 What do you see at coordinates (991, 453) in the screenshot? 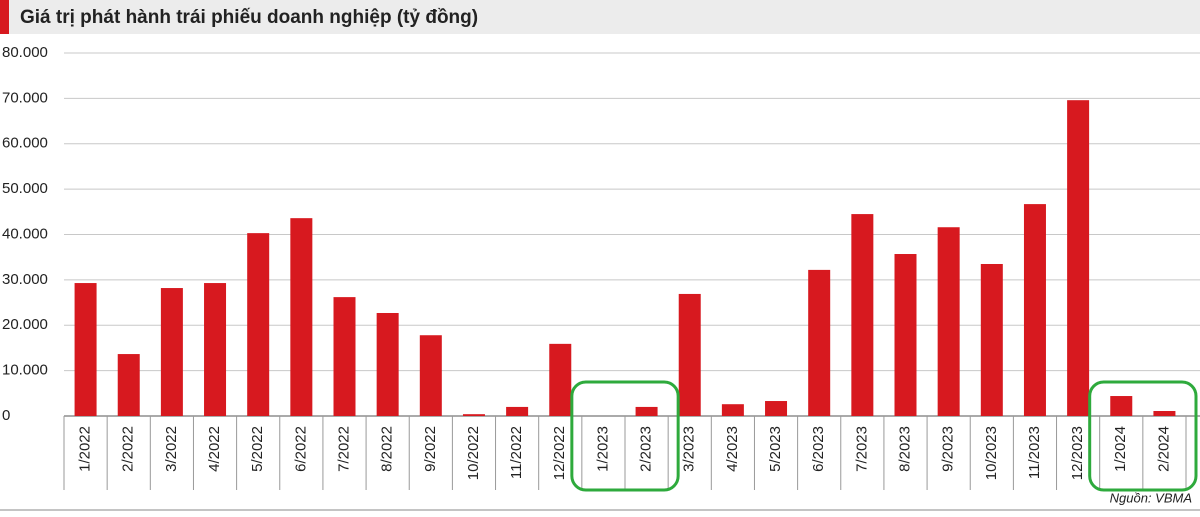
I see `x-tick-label: 10/2023` at bounding box center [991, 453].